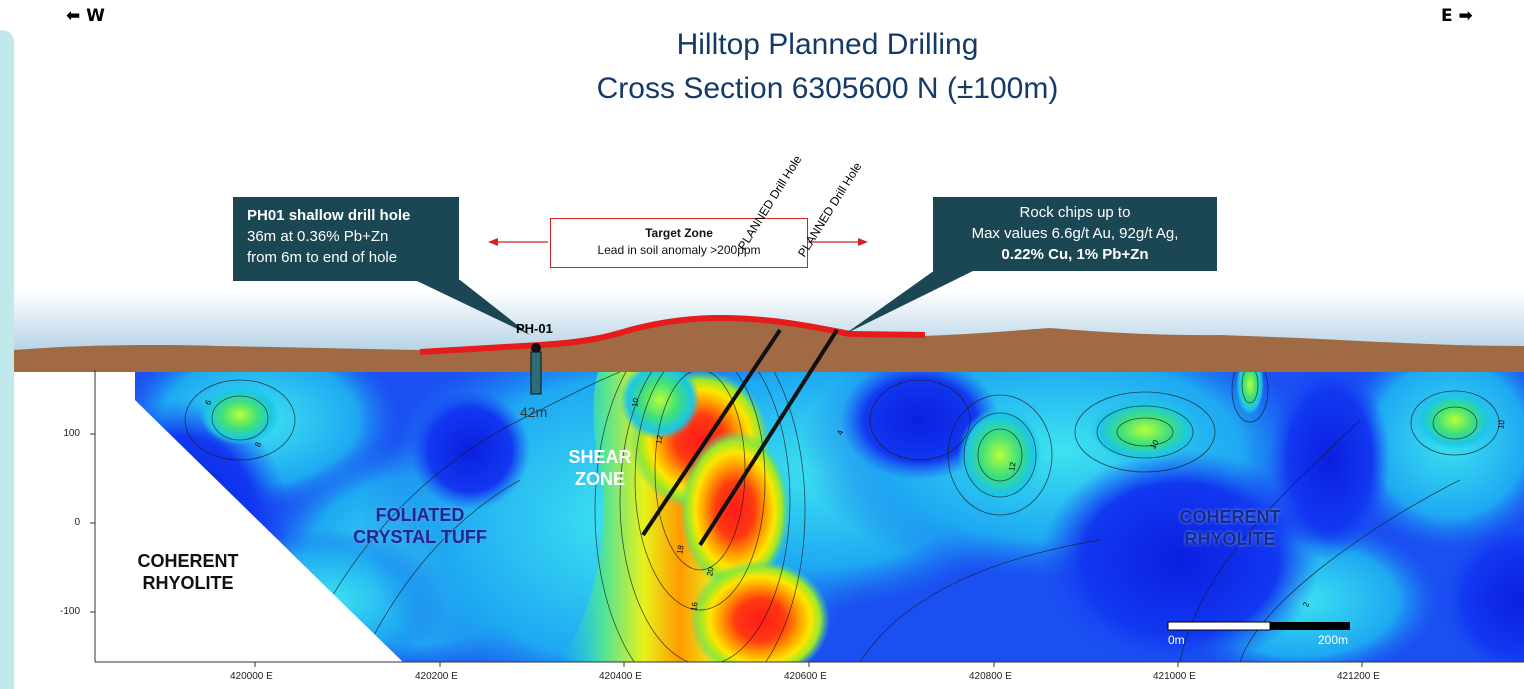  I want to click on ph01-callout-line1: PH01 shallow drill hole, so click(329, 215).